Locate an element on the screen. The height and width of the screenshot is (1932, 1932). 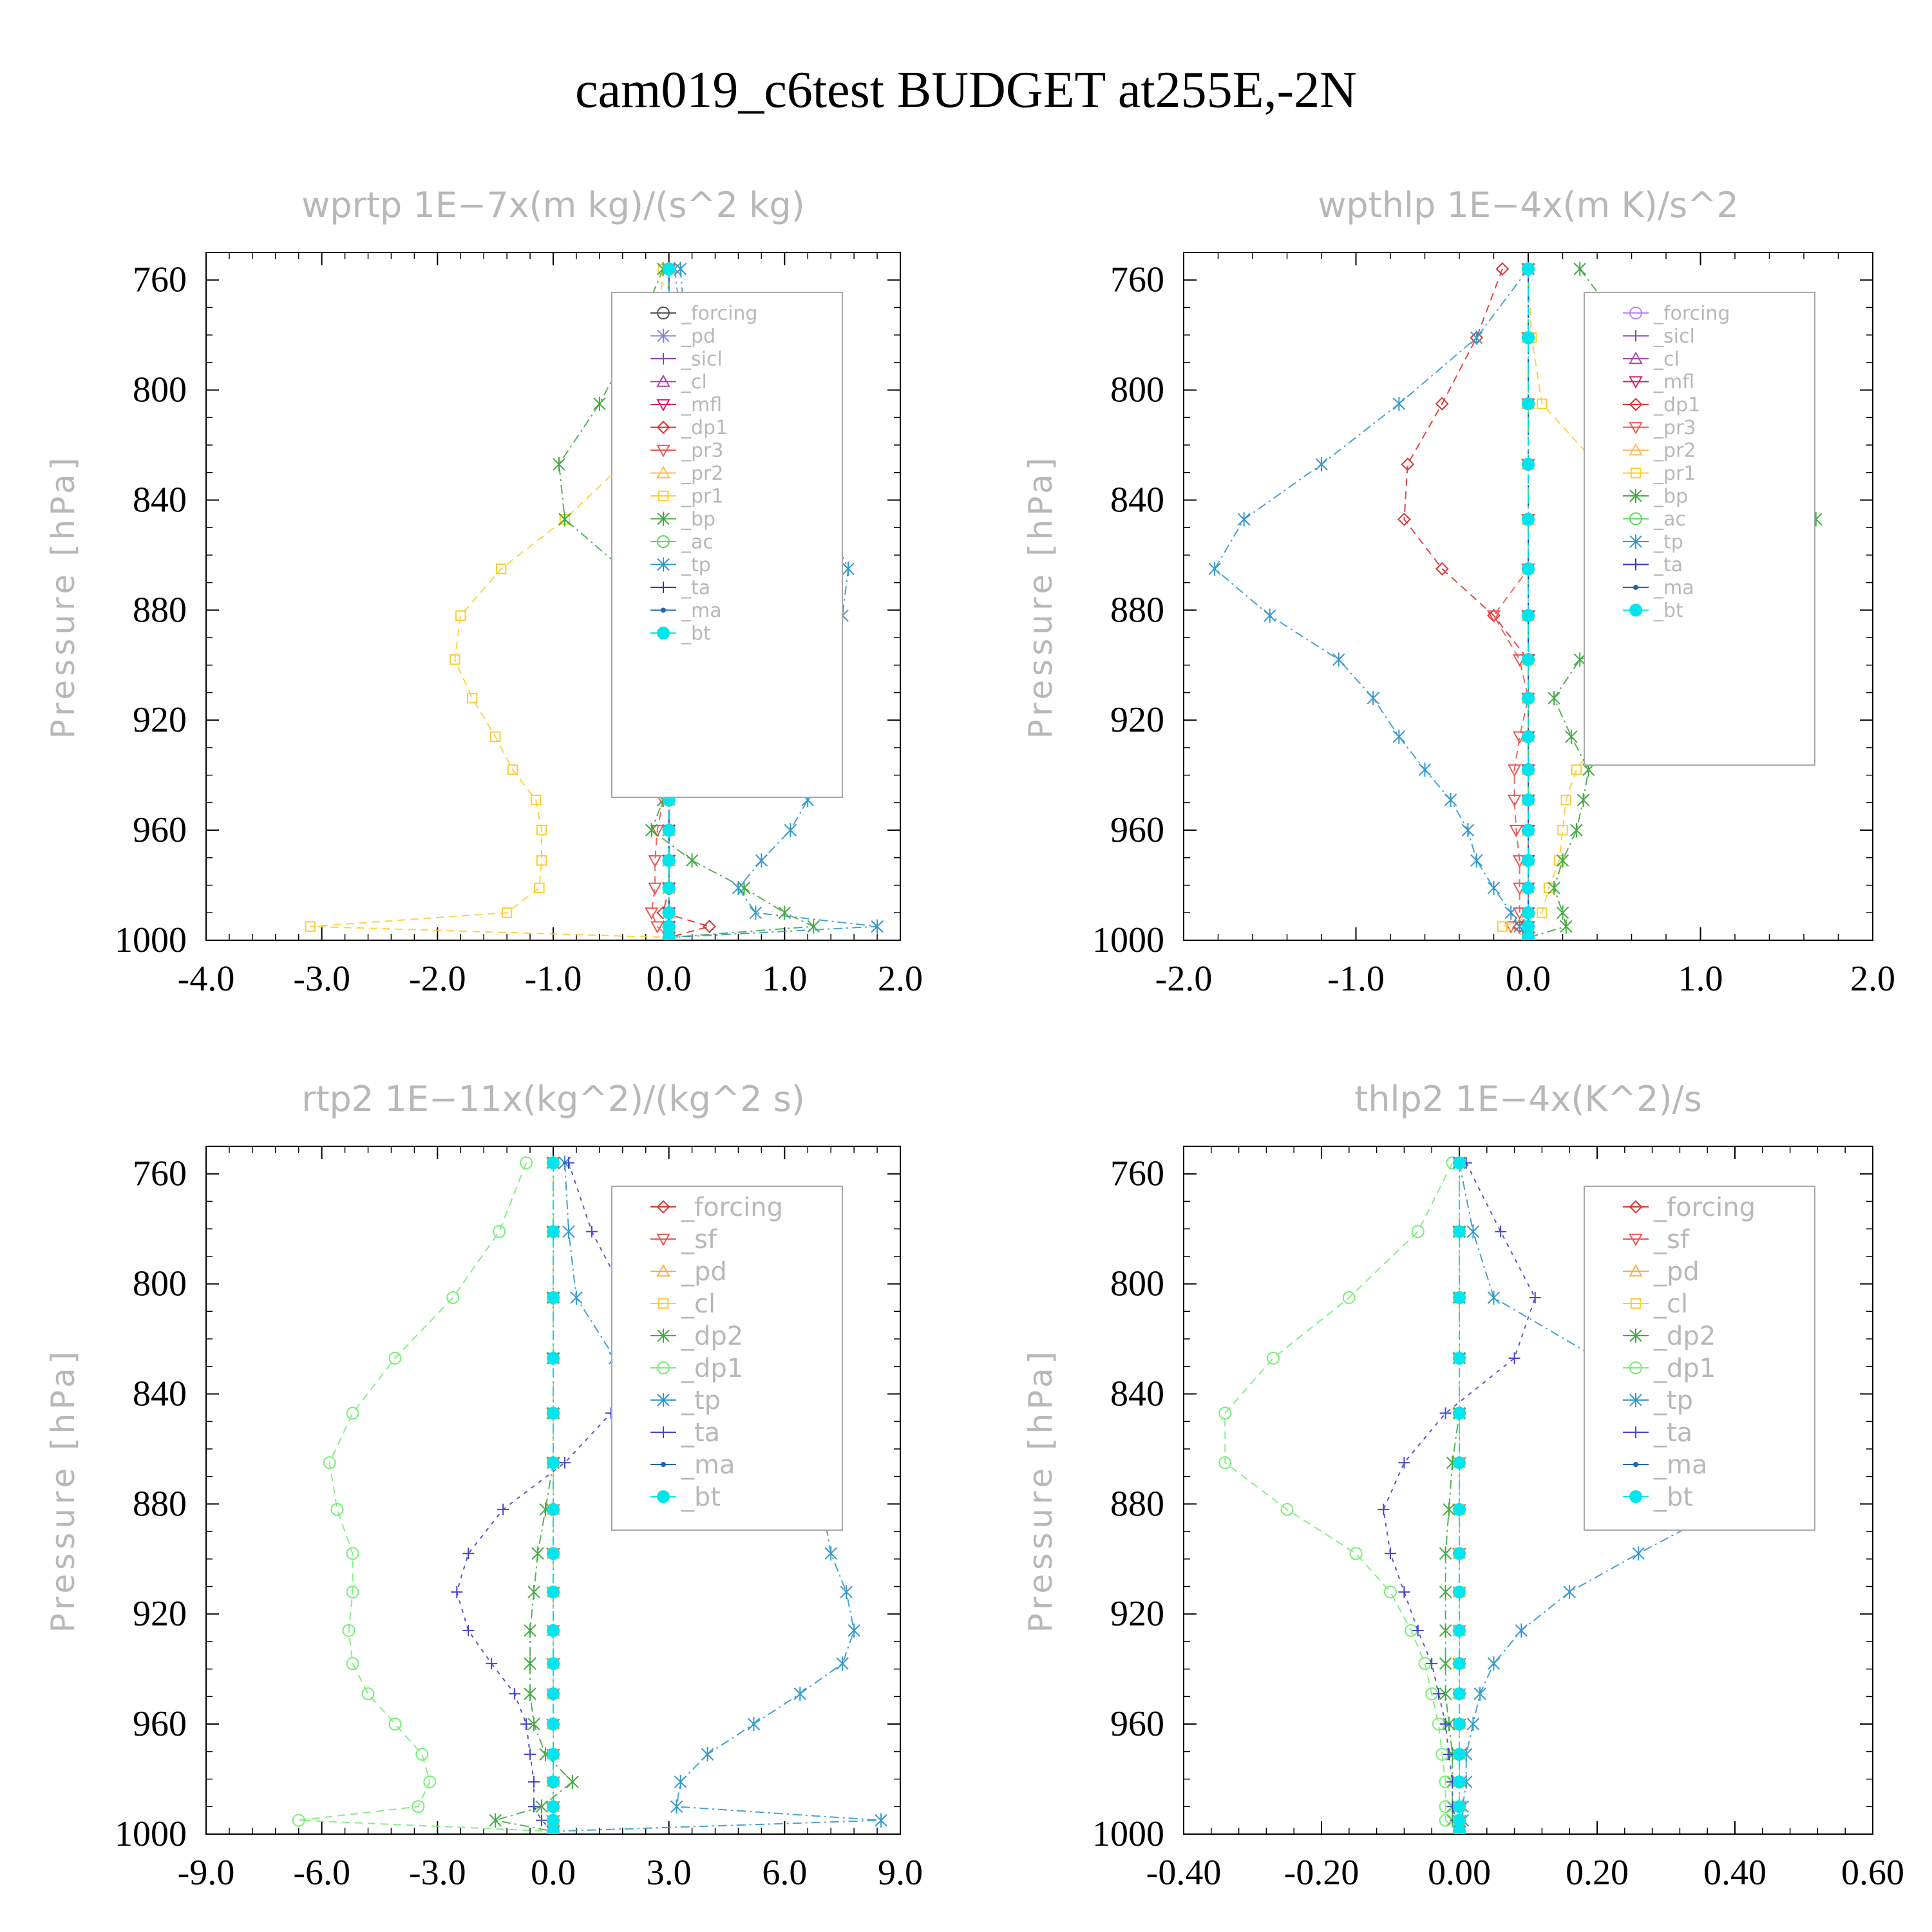
legend-box is located at coordinates (727, 545).